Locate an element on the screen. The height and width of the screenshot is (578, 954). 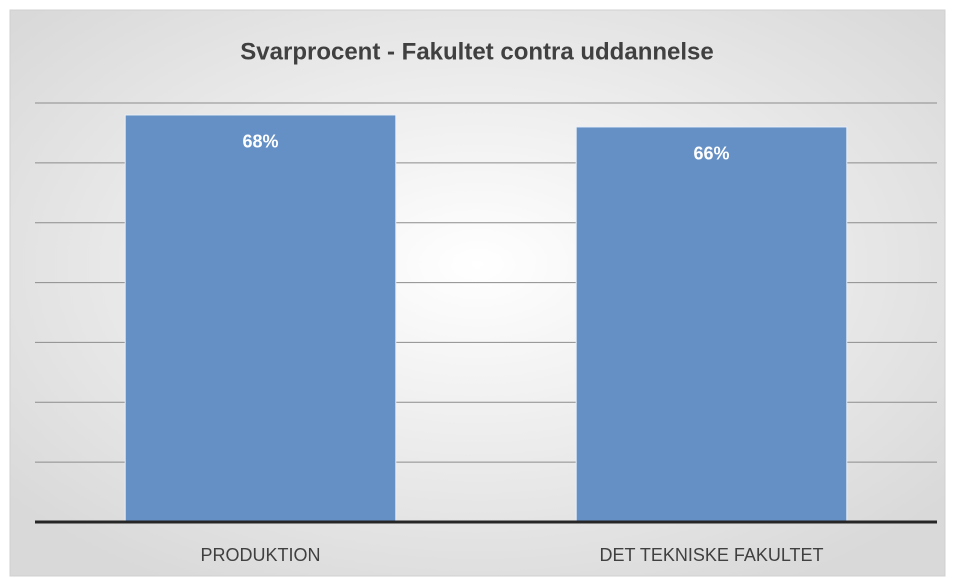
data-label: 68% is located at coordinates (260, 142).